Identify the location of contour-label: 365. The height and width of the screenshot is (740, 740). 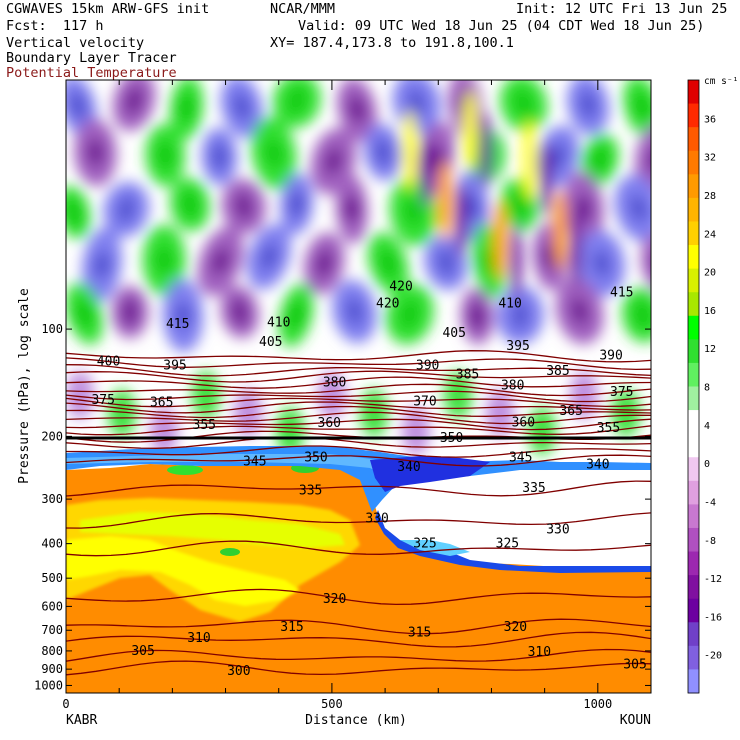
(161, 403).